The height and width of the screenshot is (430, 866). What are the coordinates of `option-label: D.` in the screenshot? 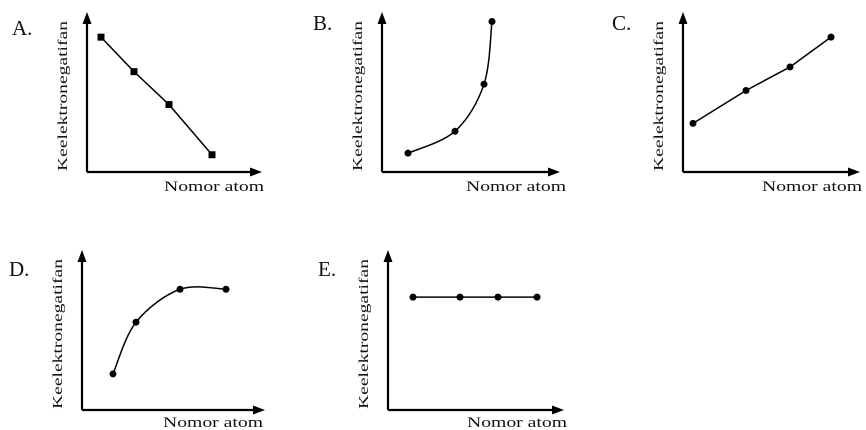 It's located at (19, 269).